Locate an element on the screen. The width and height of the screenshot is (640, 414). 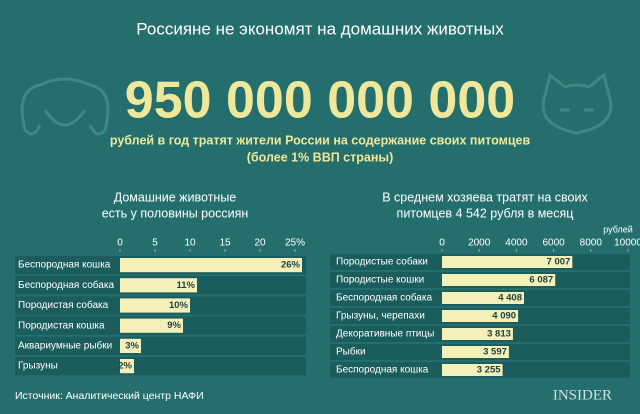
chart-title: В среднем хозяева тратят на своих is located at coordinates (485, 197).